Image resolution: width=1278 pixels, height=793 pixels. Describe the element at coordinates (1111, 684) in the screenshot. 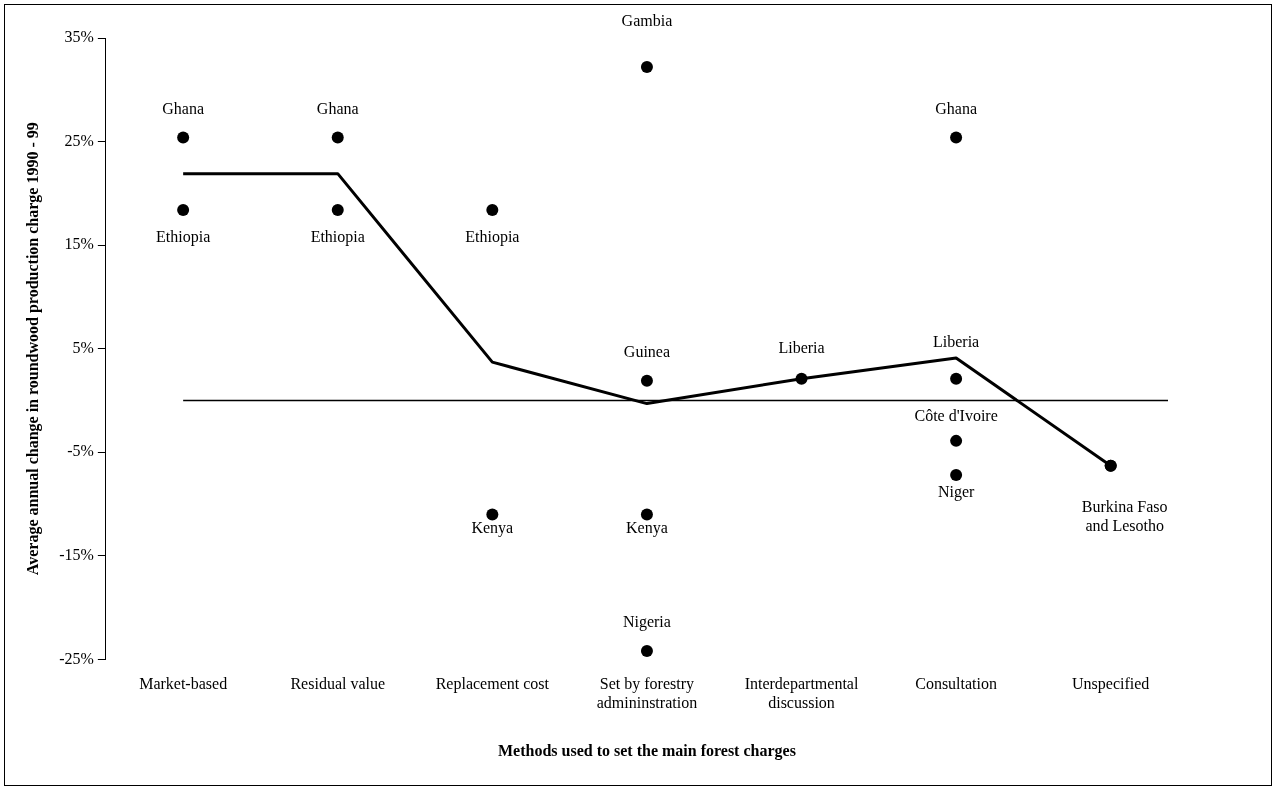

I see `x-tick-label: Unspecified` at that location.